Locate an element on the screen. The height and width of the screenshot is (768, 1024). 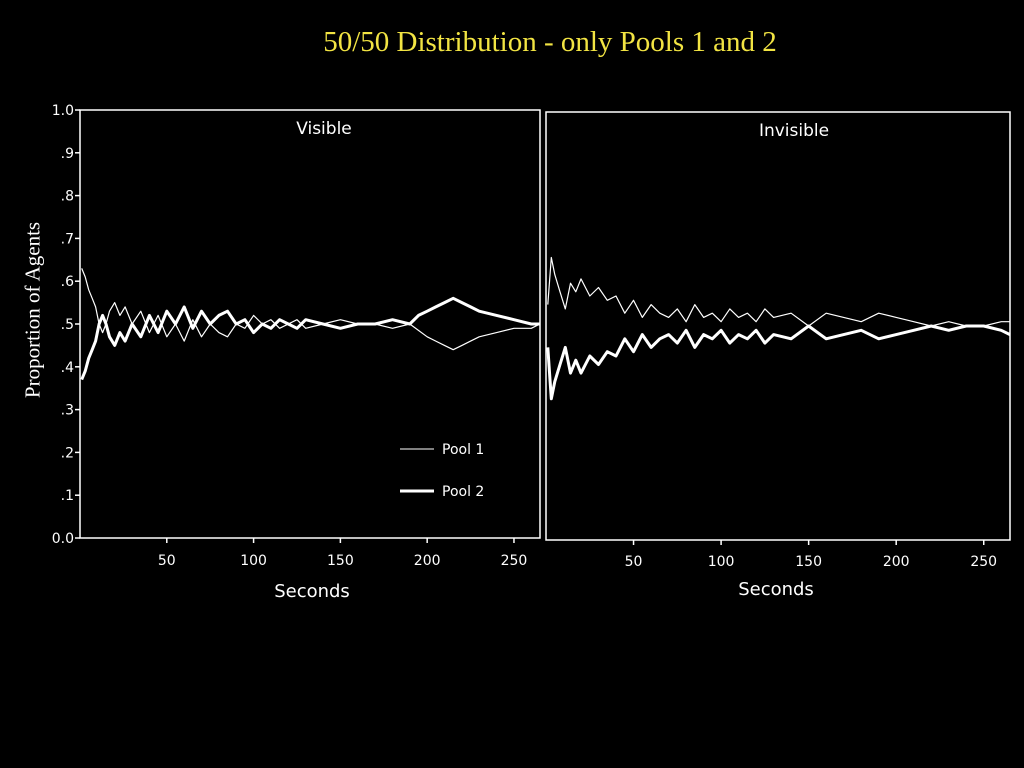
legend: Pool 1 Pool 2 is located at coordinates (442, 471).